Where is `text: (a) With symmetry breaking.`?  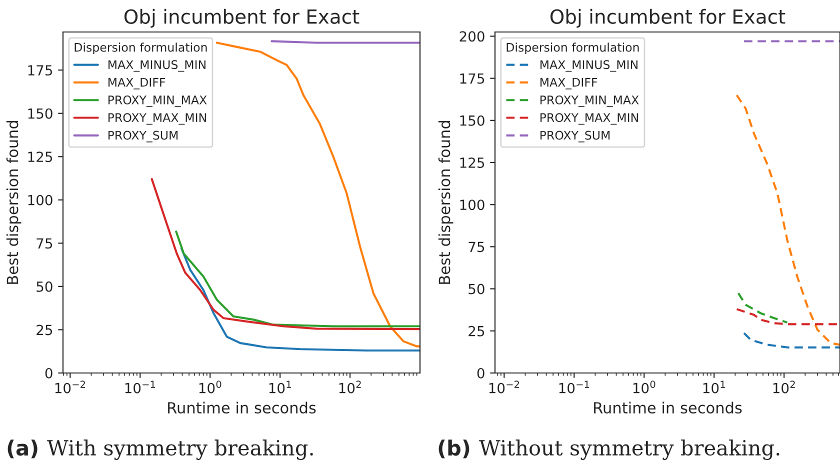 text: (a) With symmetry breaking. is located at coordinates (160, 449).